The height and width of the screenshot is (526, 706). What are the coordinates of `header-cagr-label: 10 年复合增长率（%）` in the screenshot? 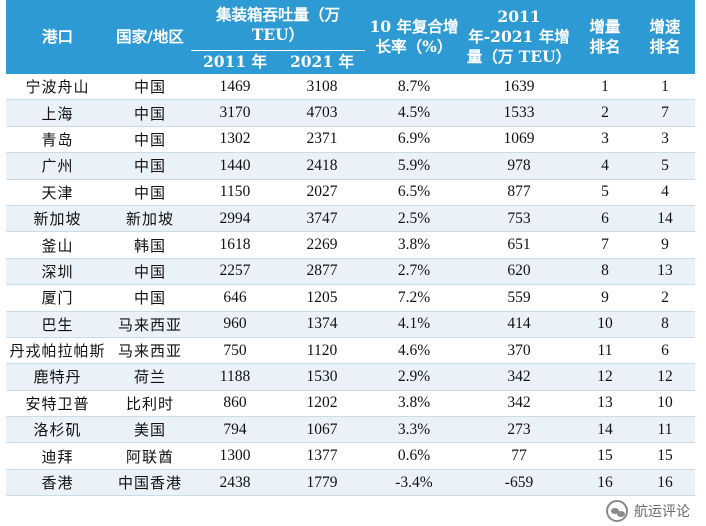 It's located at (414, 36).